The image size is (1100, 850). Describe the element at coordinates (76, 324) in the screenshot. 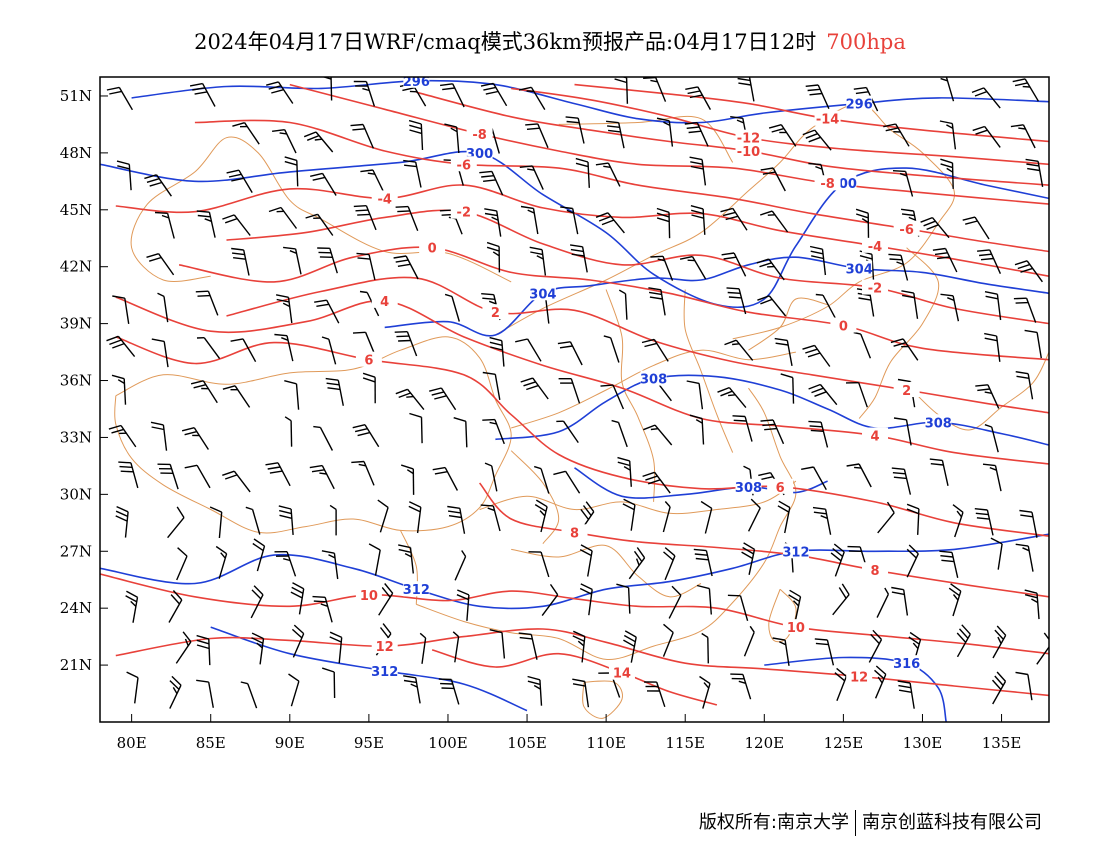

I see `y-tick-label: 39N` at that location.